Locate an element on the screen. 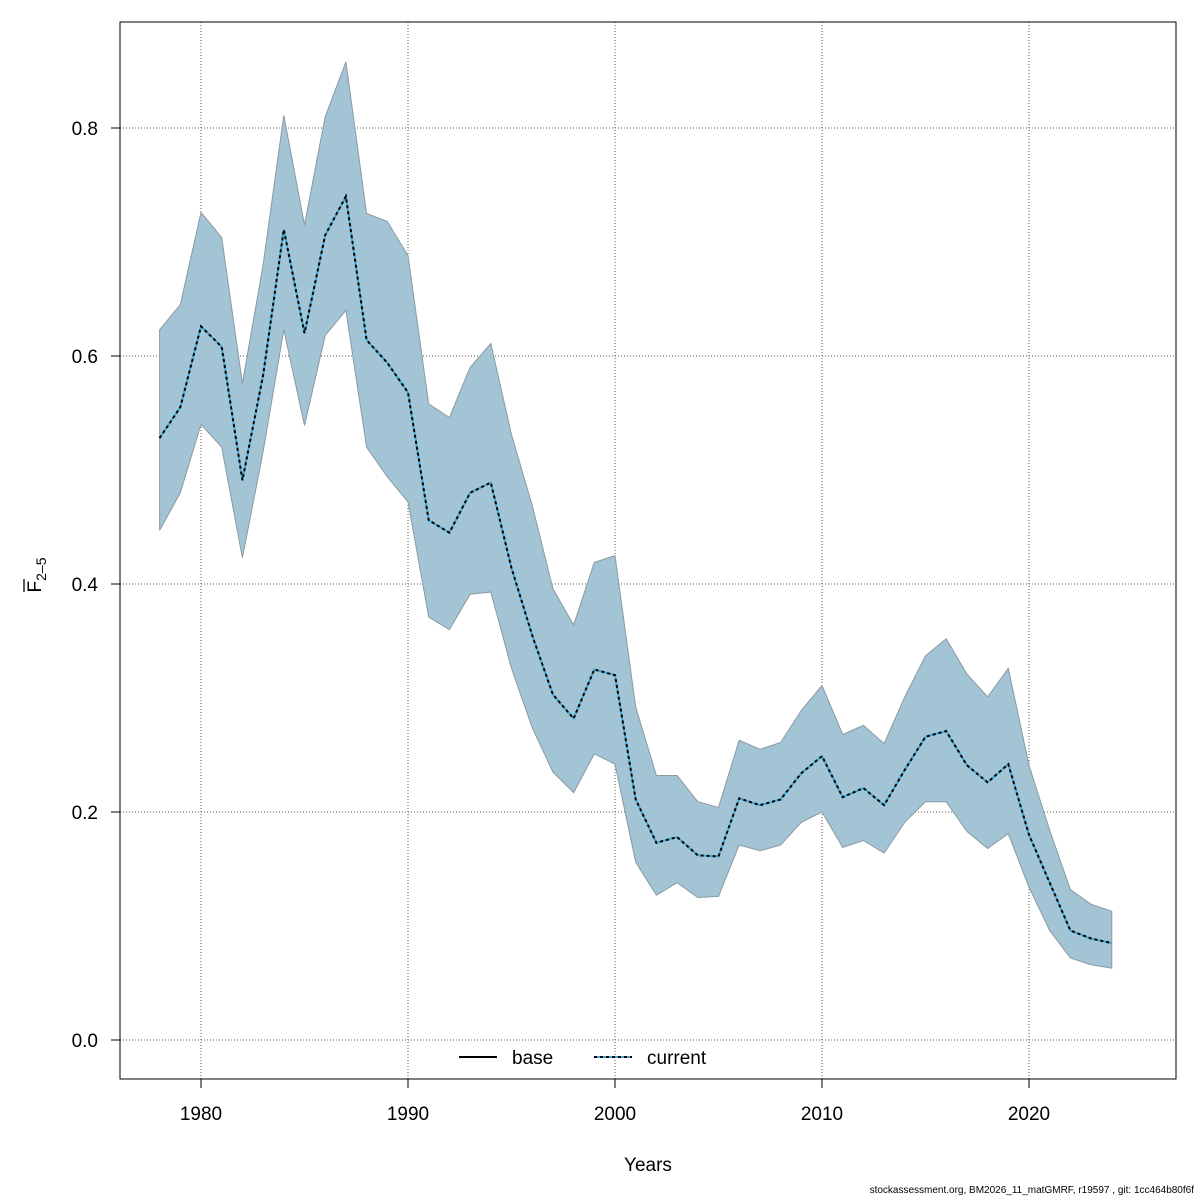  svg-text: F2–5 is located at coordinates (37, 574).